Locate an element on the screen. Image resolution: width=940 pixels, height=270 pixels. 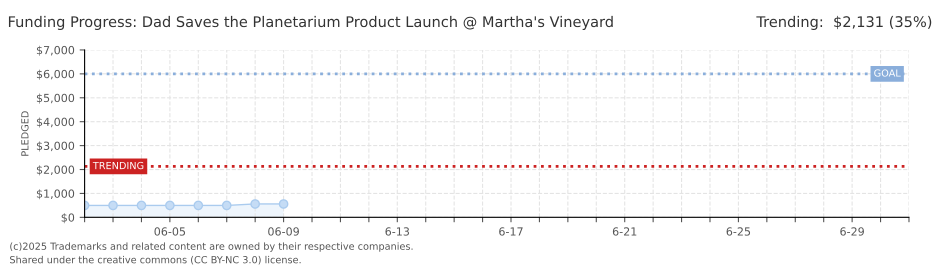
ref-line-label: TRENDING is located at coordinates (118, 166).